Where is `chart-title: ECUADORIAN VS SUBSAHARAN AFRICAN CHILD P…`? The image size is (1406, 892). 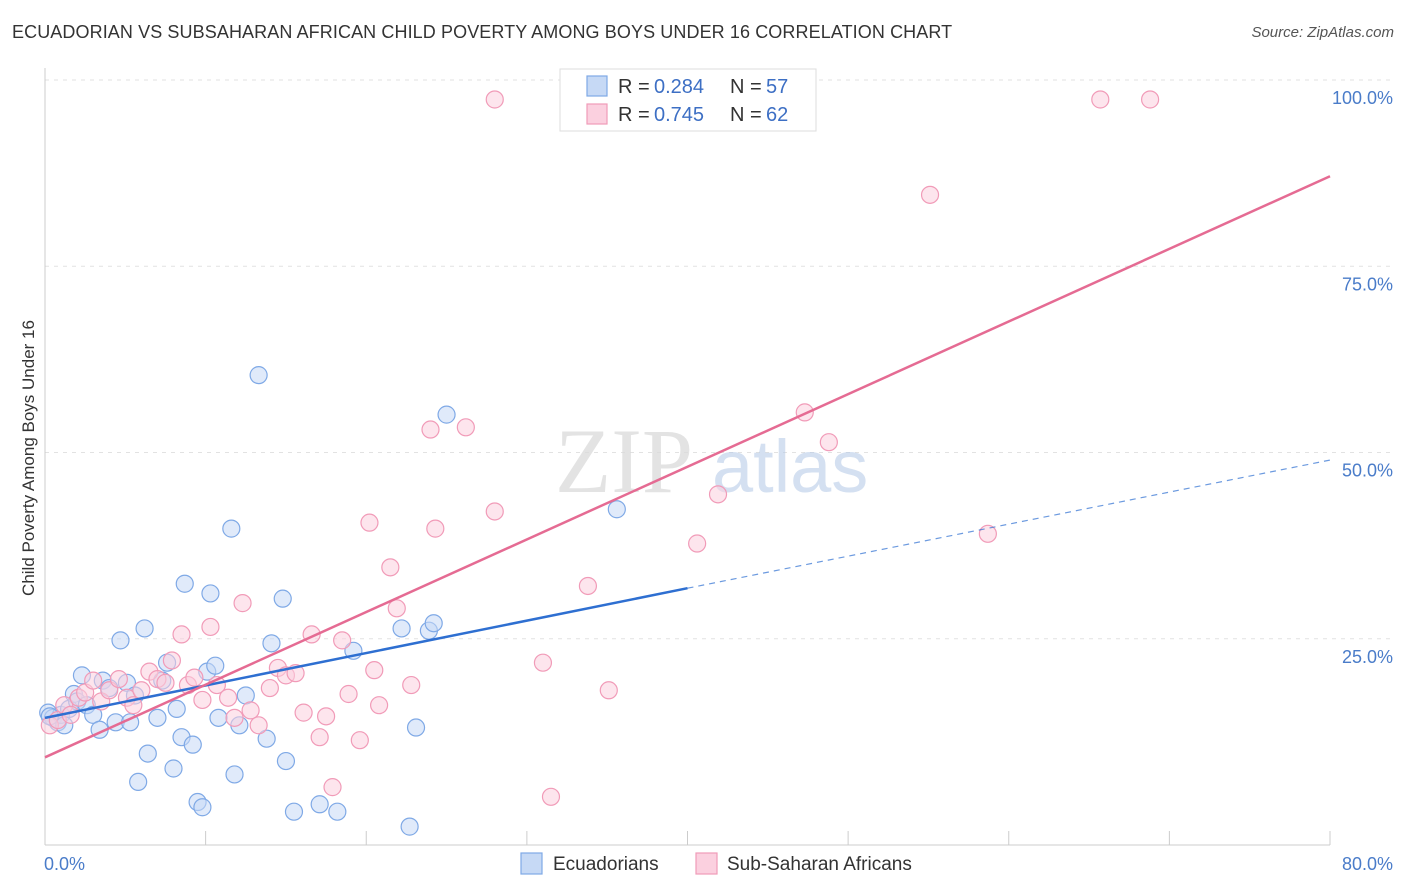 chart-title: ECUADORIAN VS SUBSAHARAN AFRICAN CHILD P… is located at coordinates (482, 32).